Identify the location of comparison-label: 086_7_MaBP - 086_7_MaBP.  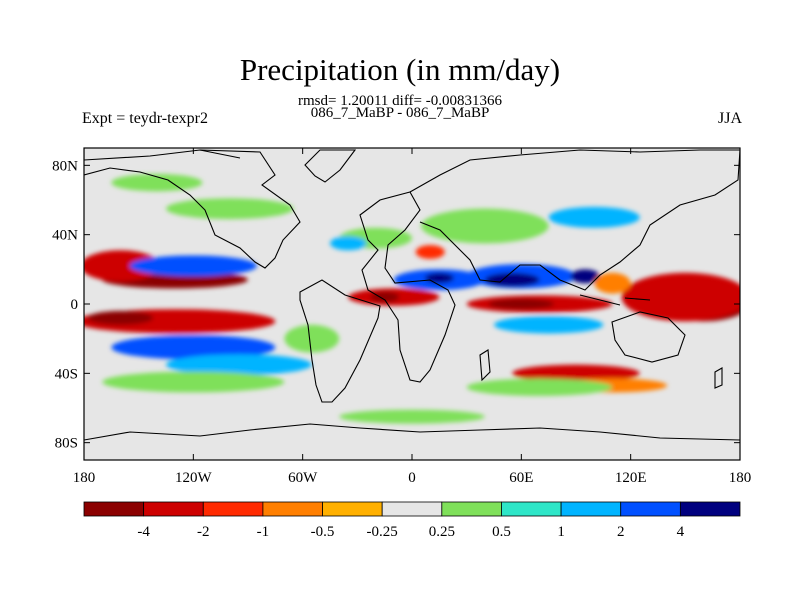
(400, 113).